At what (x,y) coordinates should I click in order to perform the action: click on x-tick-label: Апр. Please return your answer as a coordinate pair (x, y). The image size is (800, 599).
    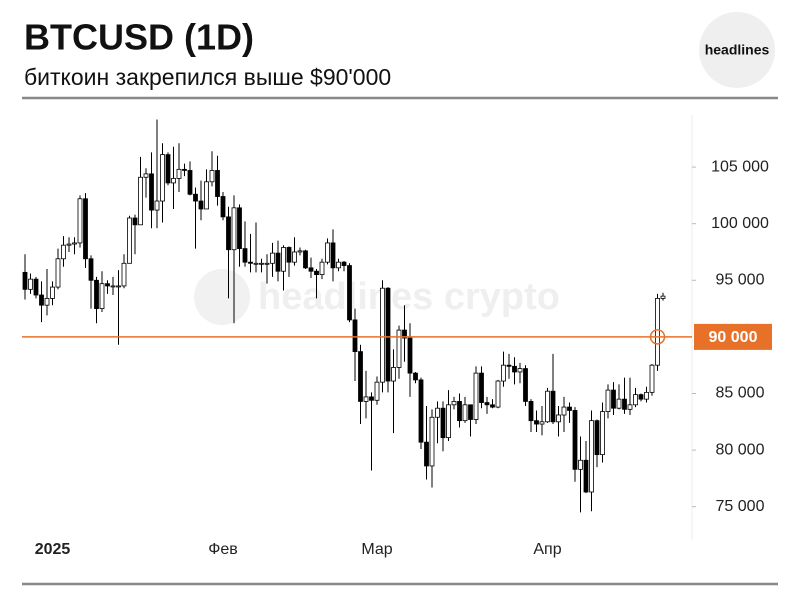
    Looking at the image, I should click on (547, 549).